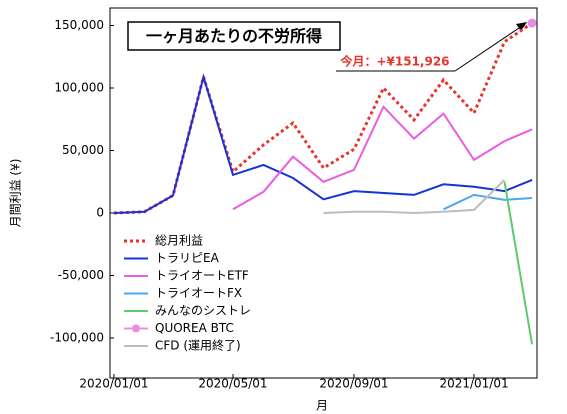 Image resolution: width=567 pixels, height=414 pixels. I want to click on y-axis-label: 月間利益 (¥), so click(16, 193).